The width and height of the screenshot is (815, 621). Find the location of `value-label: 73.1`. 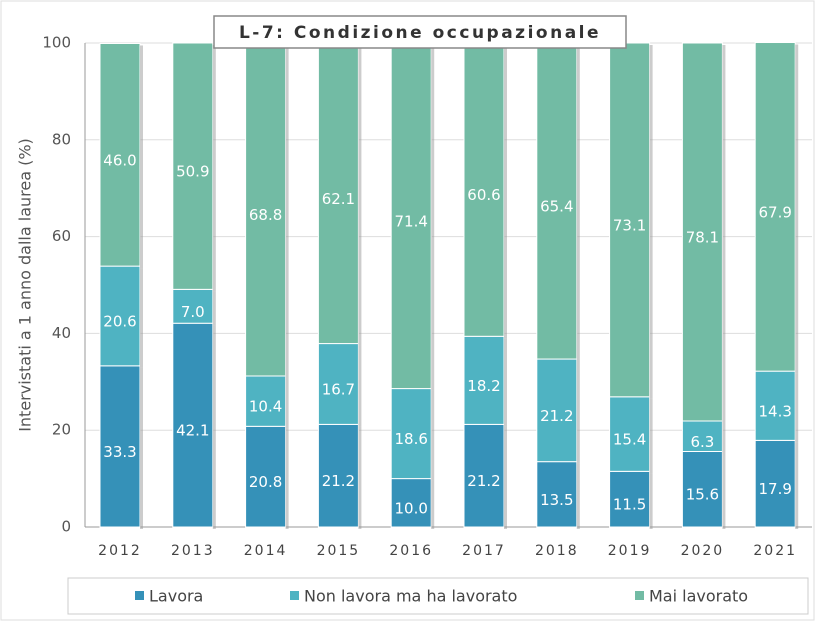

value-label: 73.1 is located at coordinates (629, 225).